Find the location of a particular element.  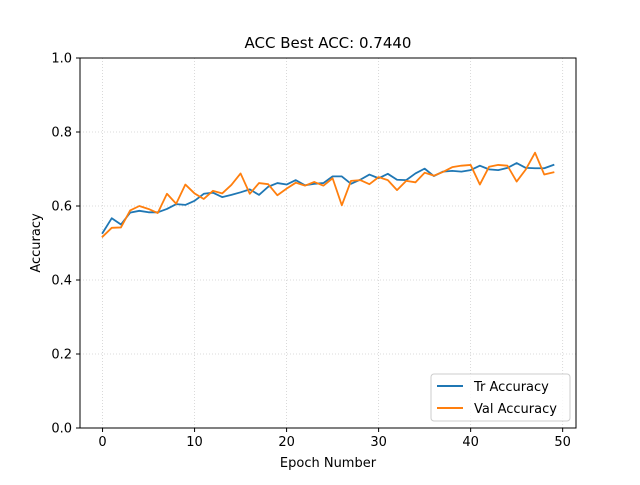

y-tick-label: 0.0 is located at coordinates (61, 429).